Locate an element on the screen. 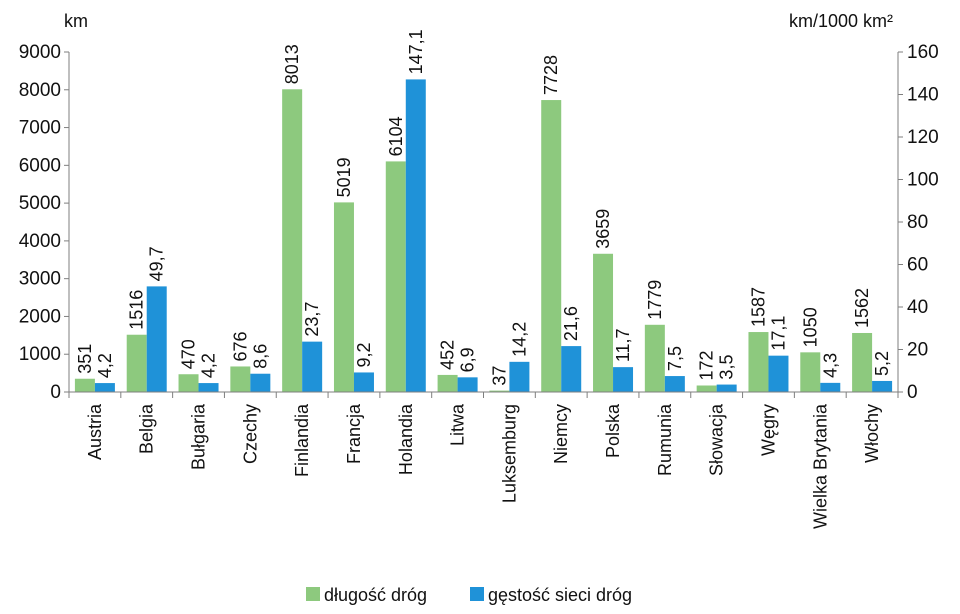 This screenshot has width=960, height=614. right-axis: 0 20 40 60 80 100 120 140 160 is located at coordinates (918, 222).